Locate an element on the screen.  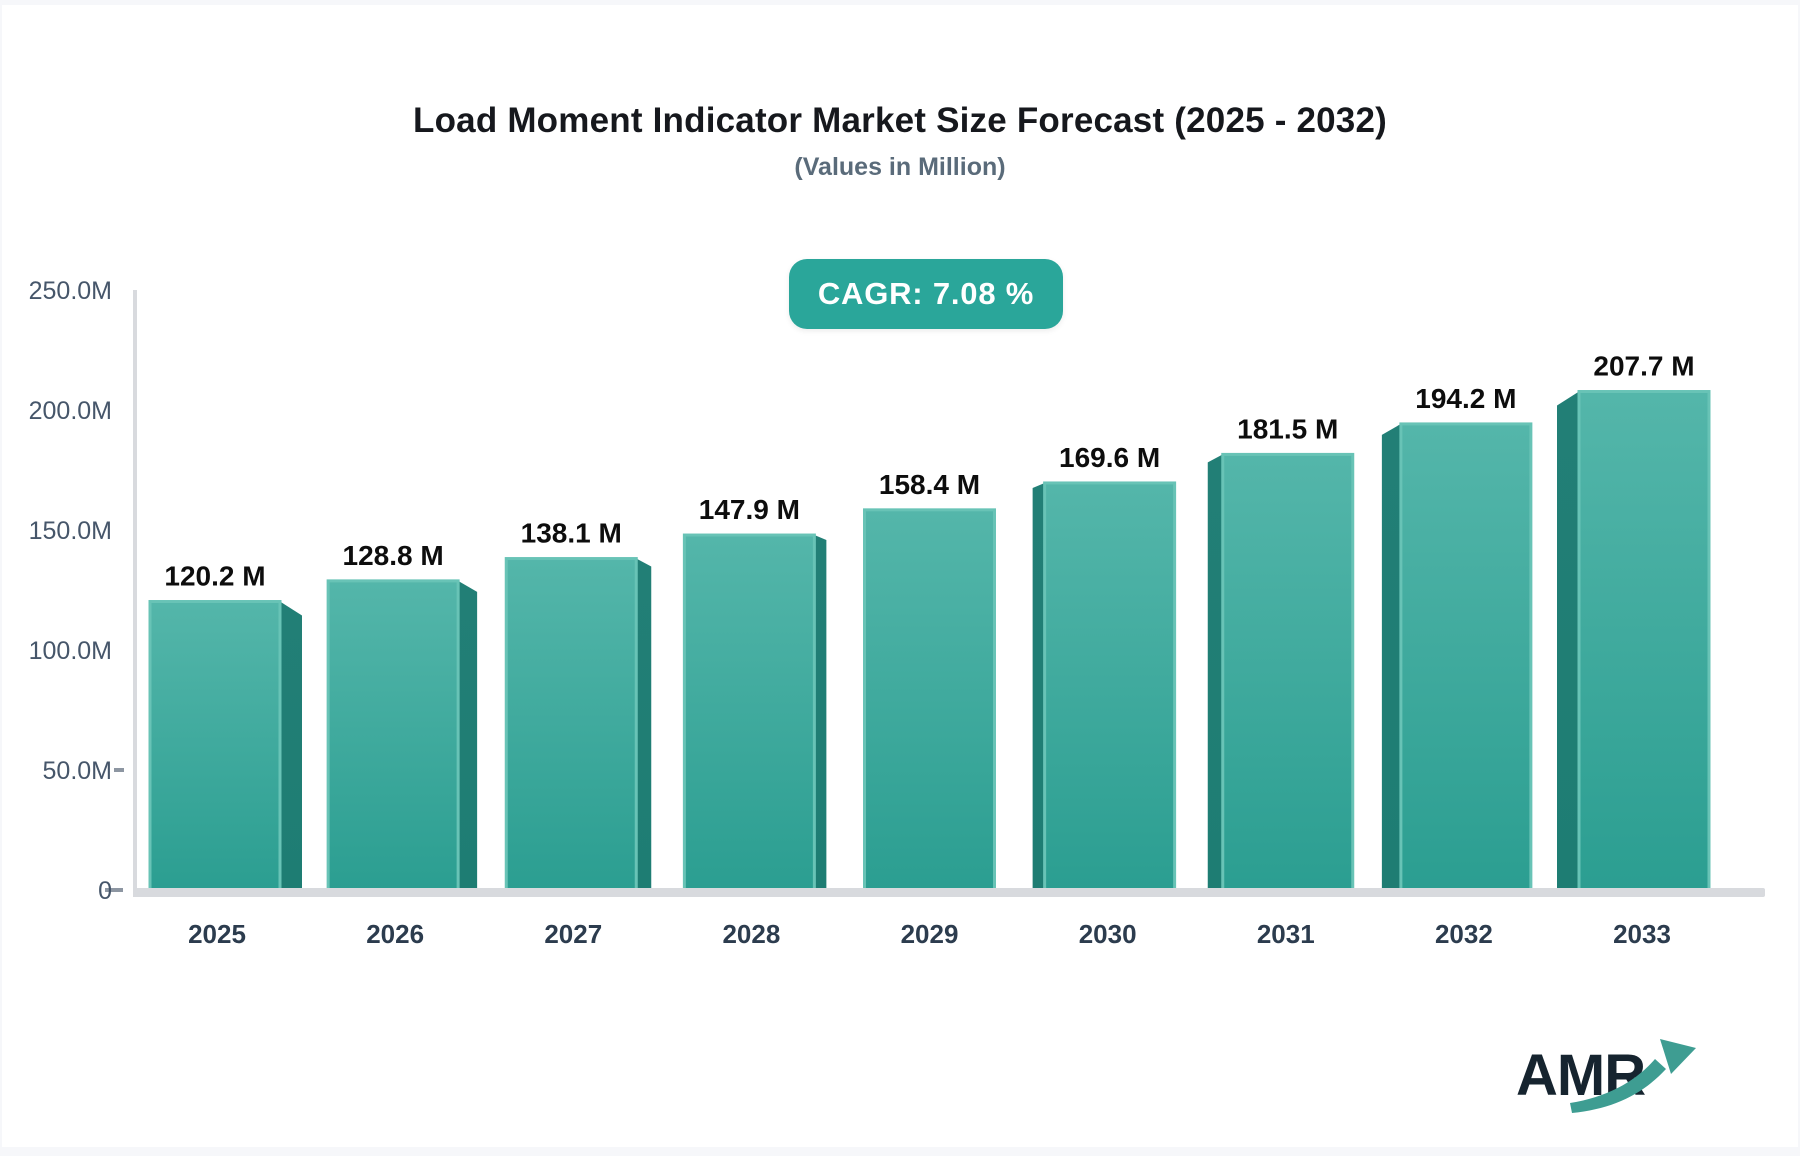
bar-side-2032 is located at coordinates (1391, 656).